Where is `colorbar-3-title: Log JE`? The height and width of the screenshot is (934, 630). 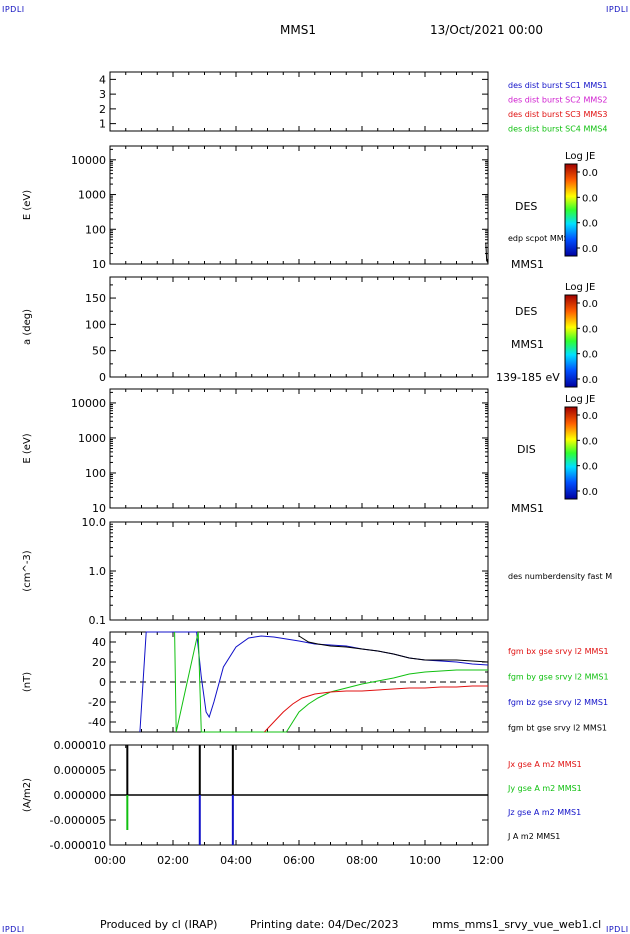 colorbar-3-title: Log JE is located at coordinates (580, 399).